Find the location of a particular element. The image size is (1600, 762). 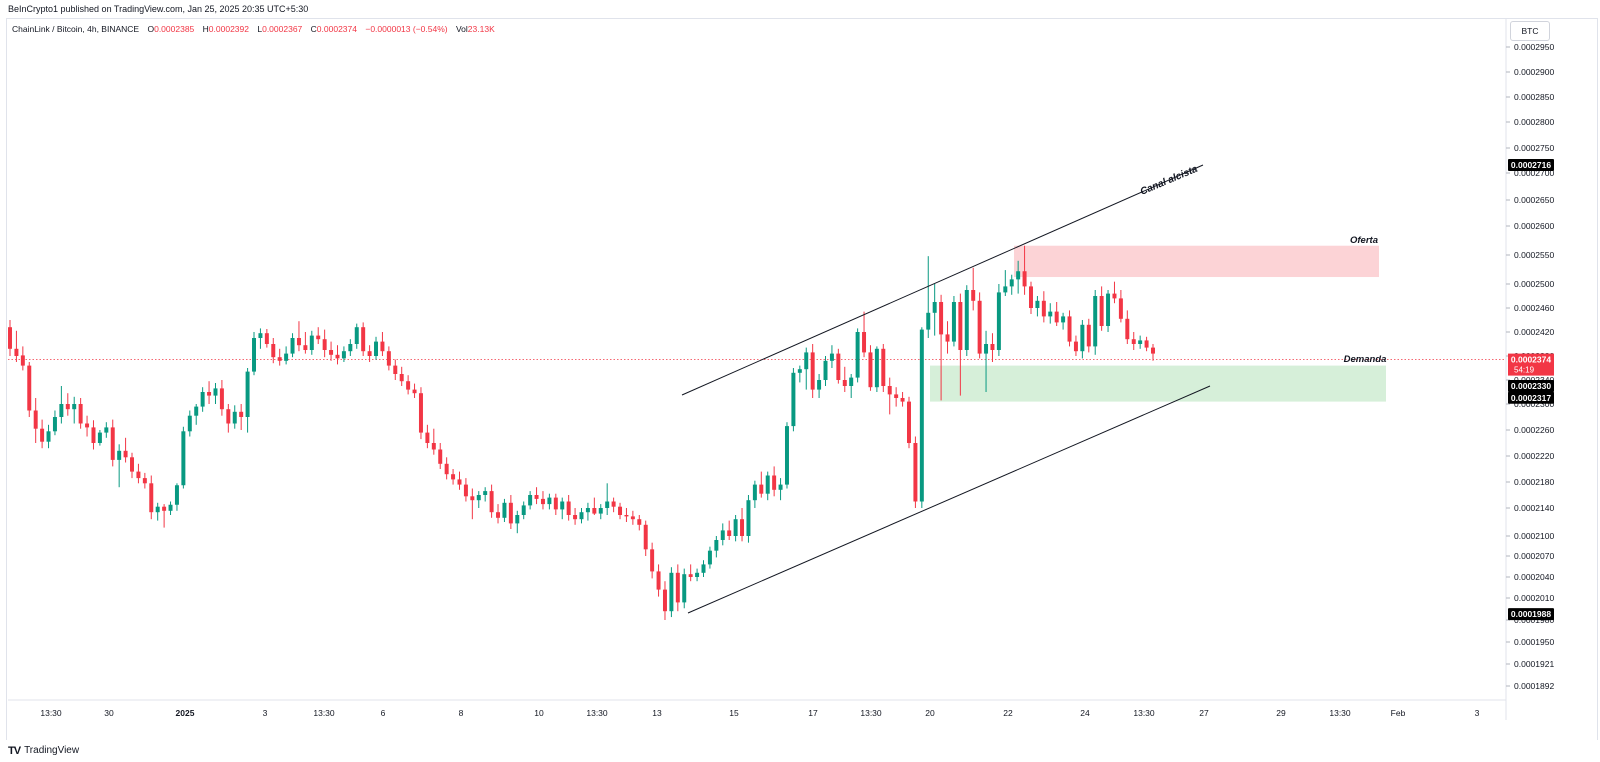

currency-badge: BTC is located at coordinates (1530, 31).